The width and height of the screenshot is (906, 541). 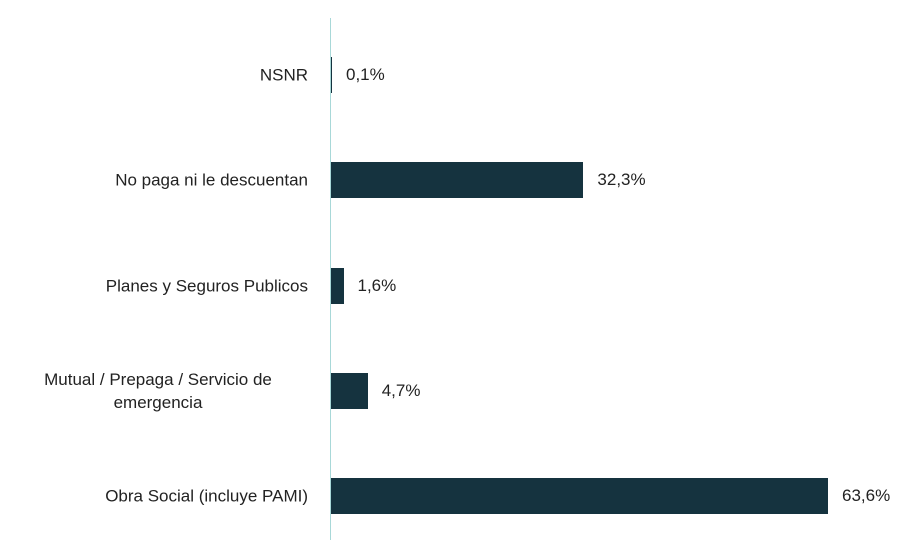 What do you see at coordinates (211, 180) in the screenshot?
I see `category-label: No paga ni le descuentan` at bounding box center [211, 180].